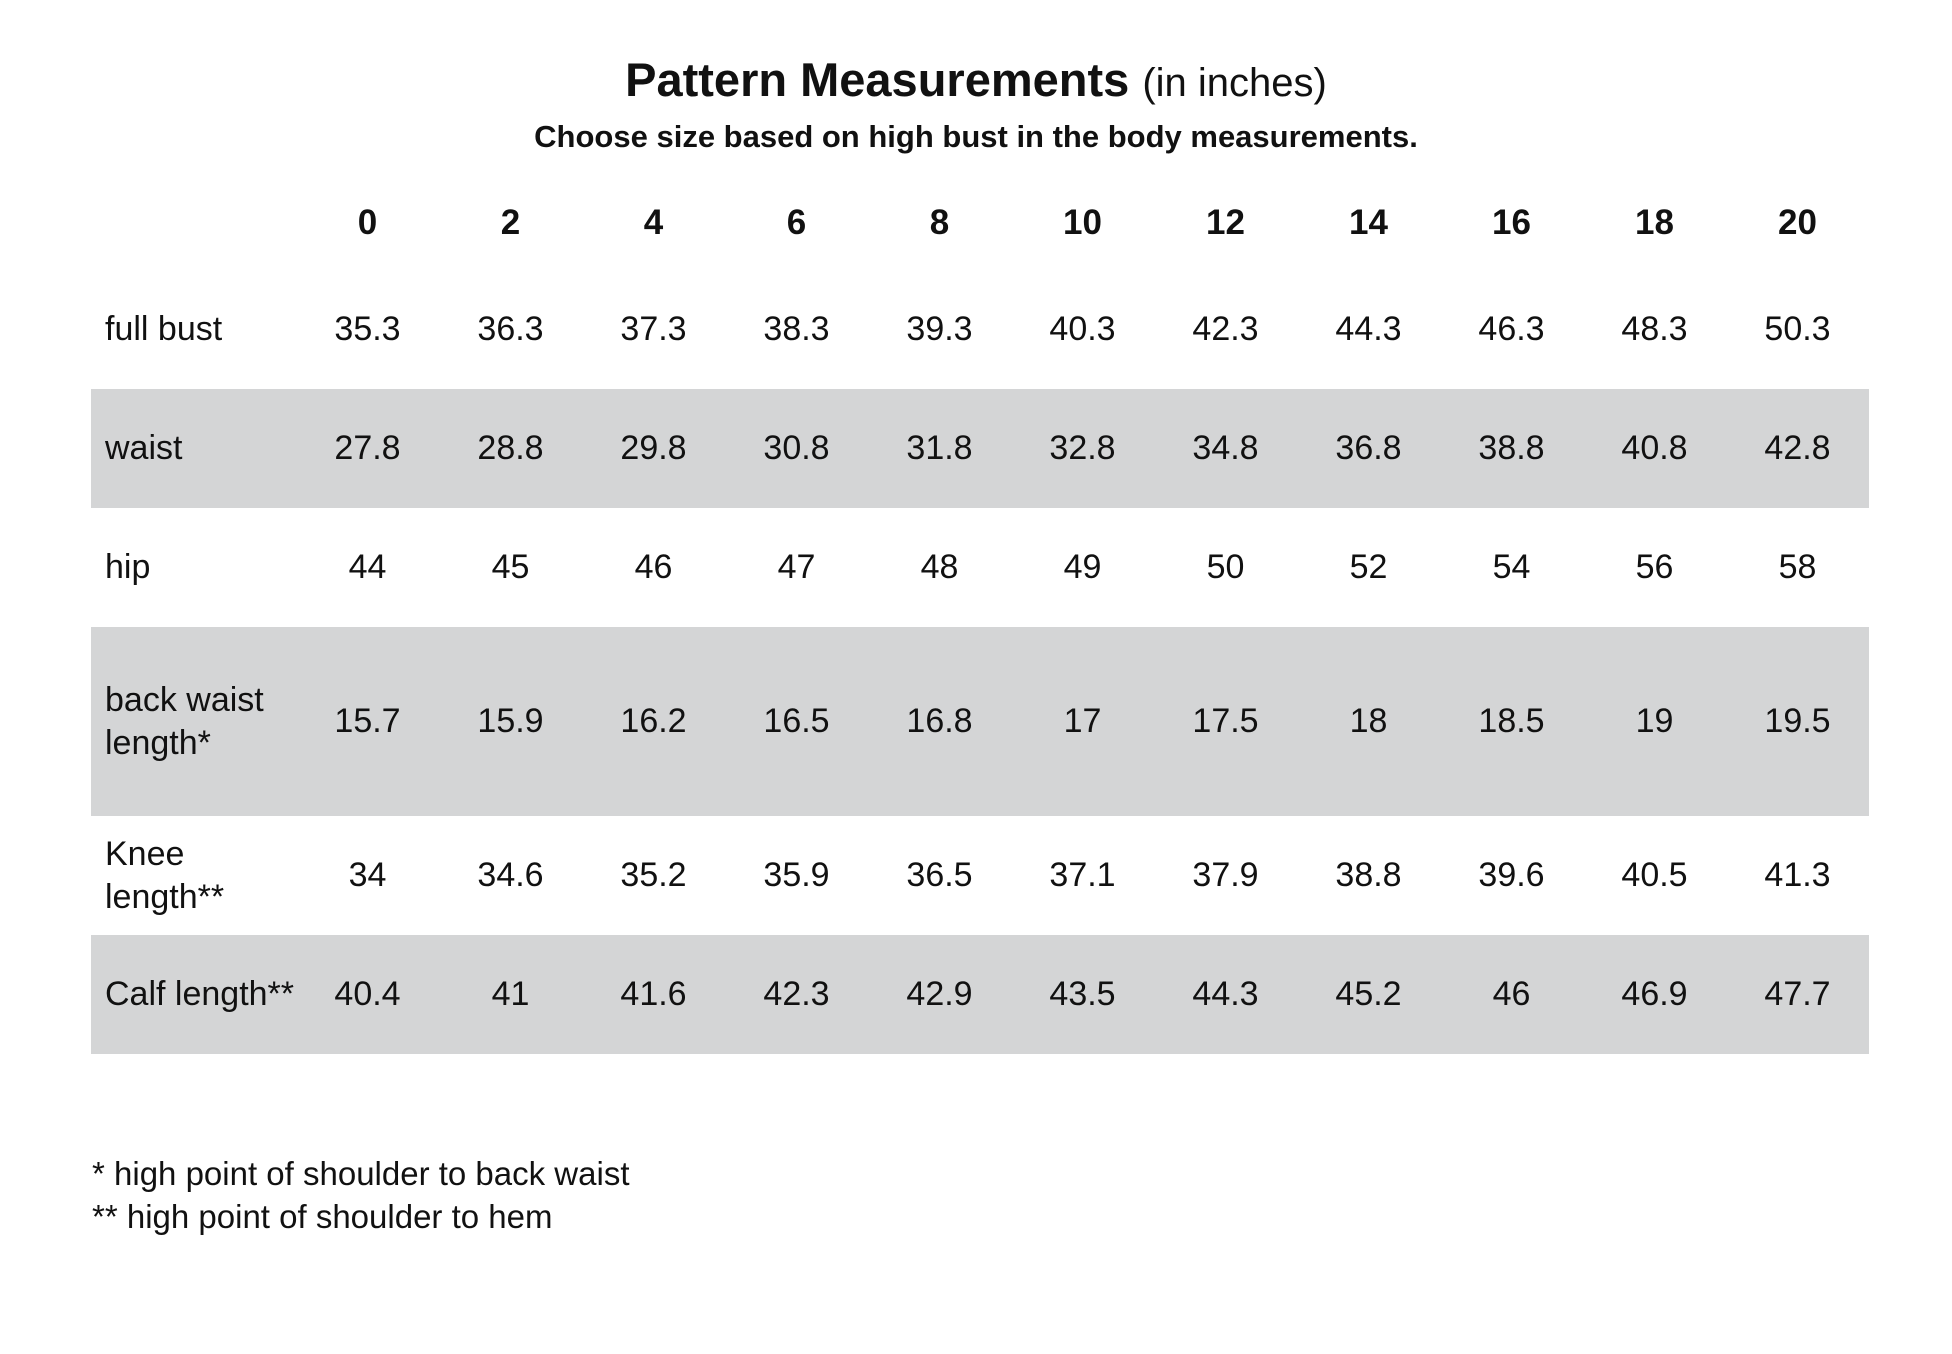 The image size is (1952, 1354). I want to click on table-cell: 34.6, so click(510, 875).